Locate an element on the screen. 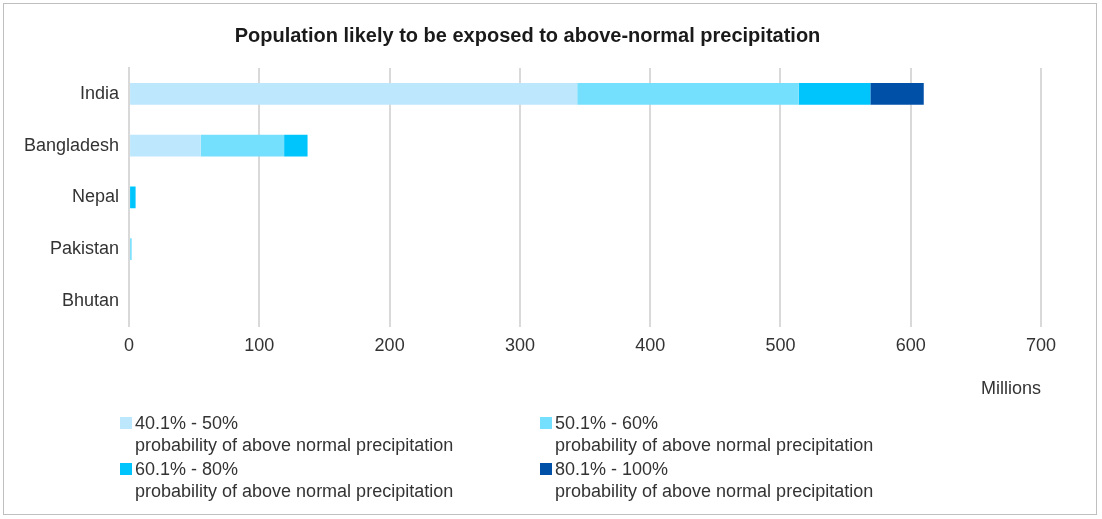  y-tick-label: Bhutan is located at coordinates (91, 299).